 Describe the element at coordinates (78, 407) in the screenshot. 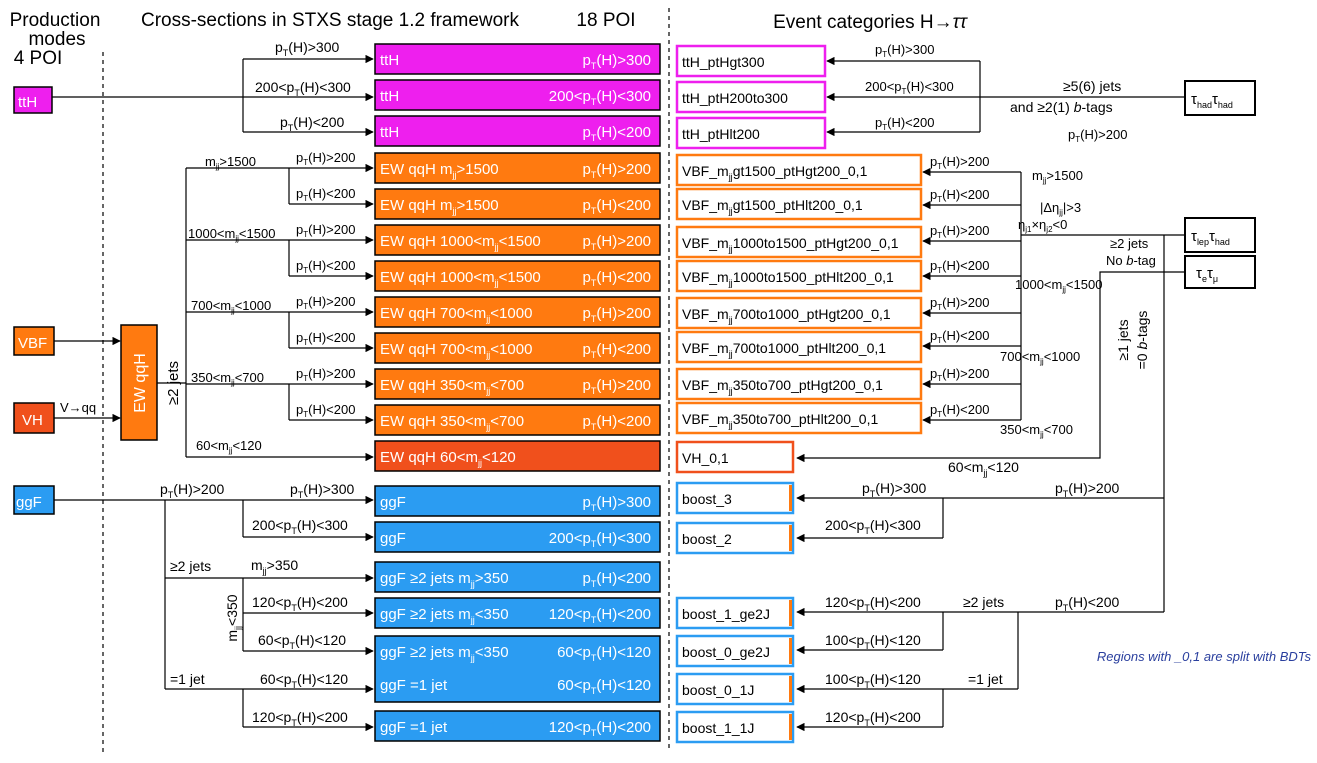

I see `vh-qq-label: V→qq` at that location.